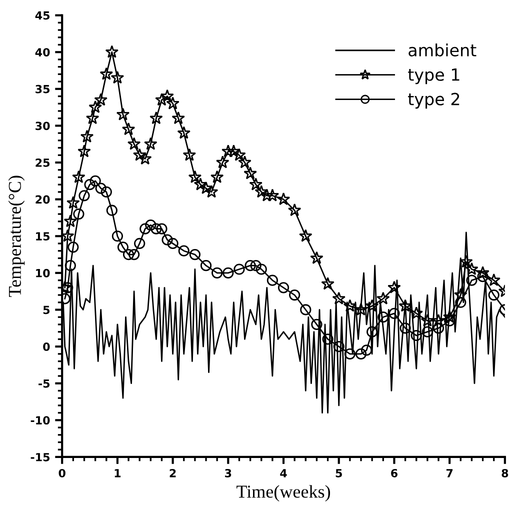 The height and width of the screenshot is (510, 509). I want to click on x-tick-label: 1, so click(117, 473).